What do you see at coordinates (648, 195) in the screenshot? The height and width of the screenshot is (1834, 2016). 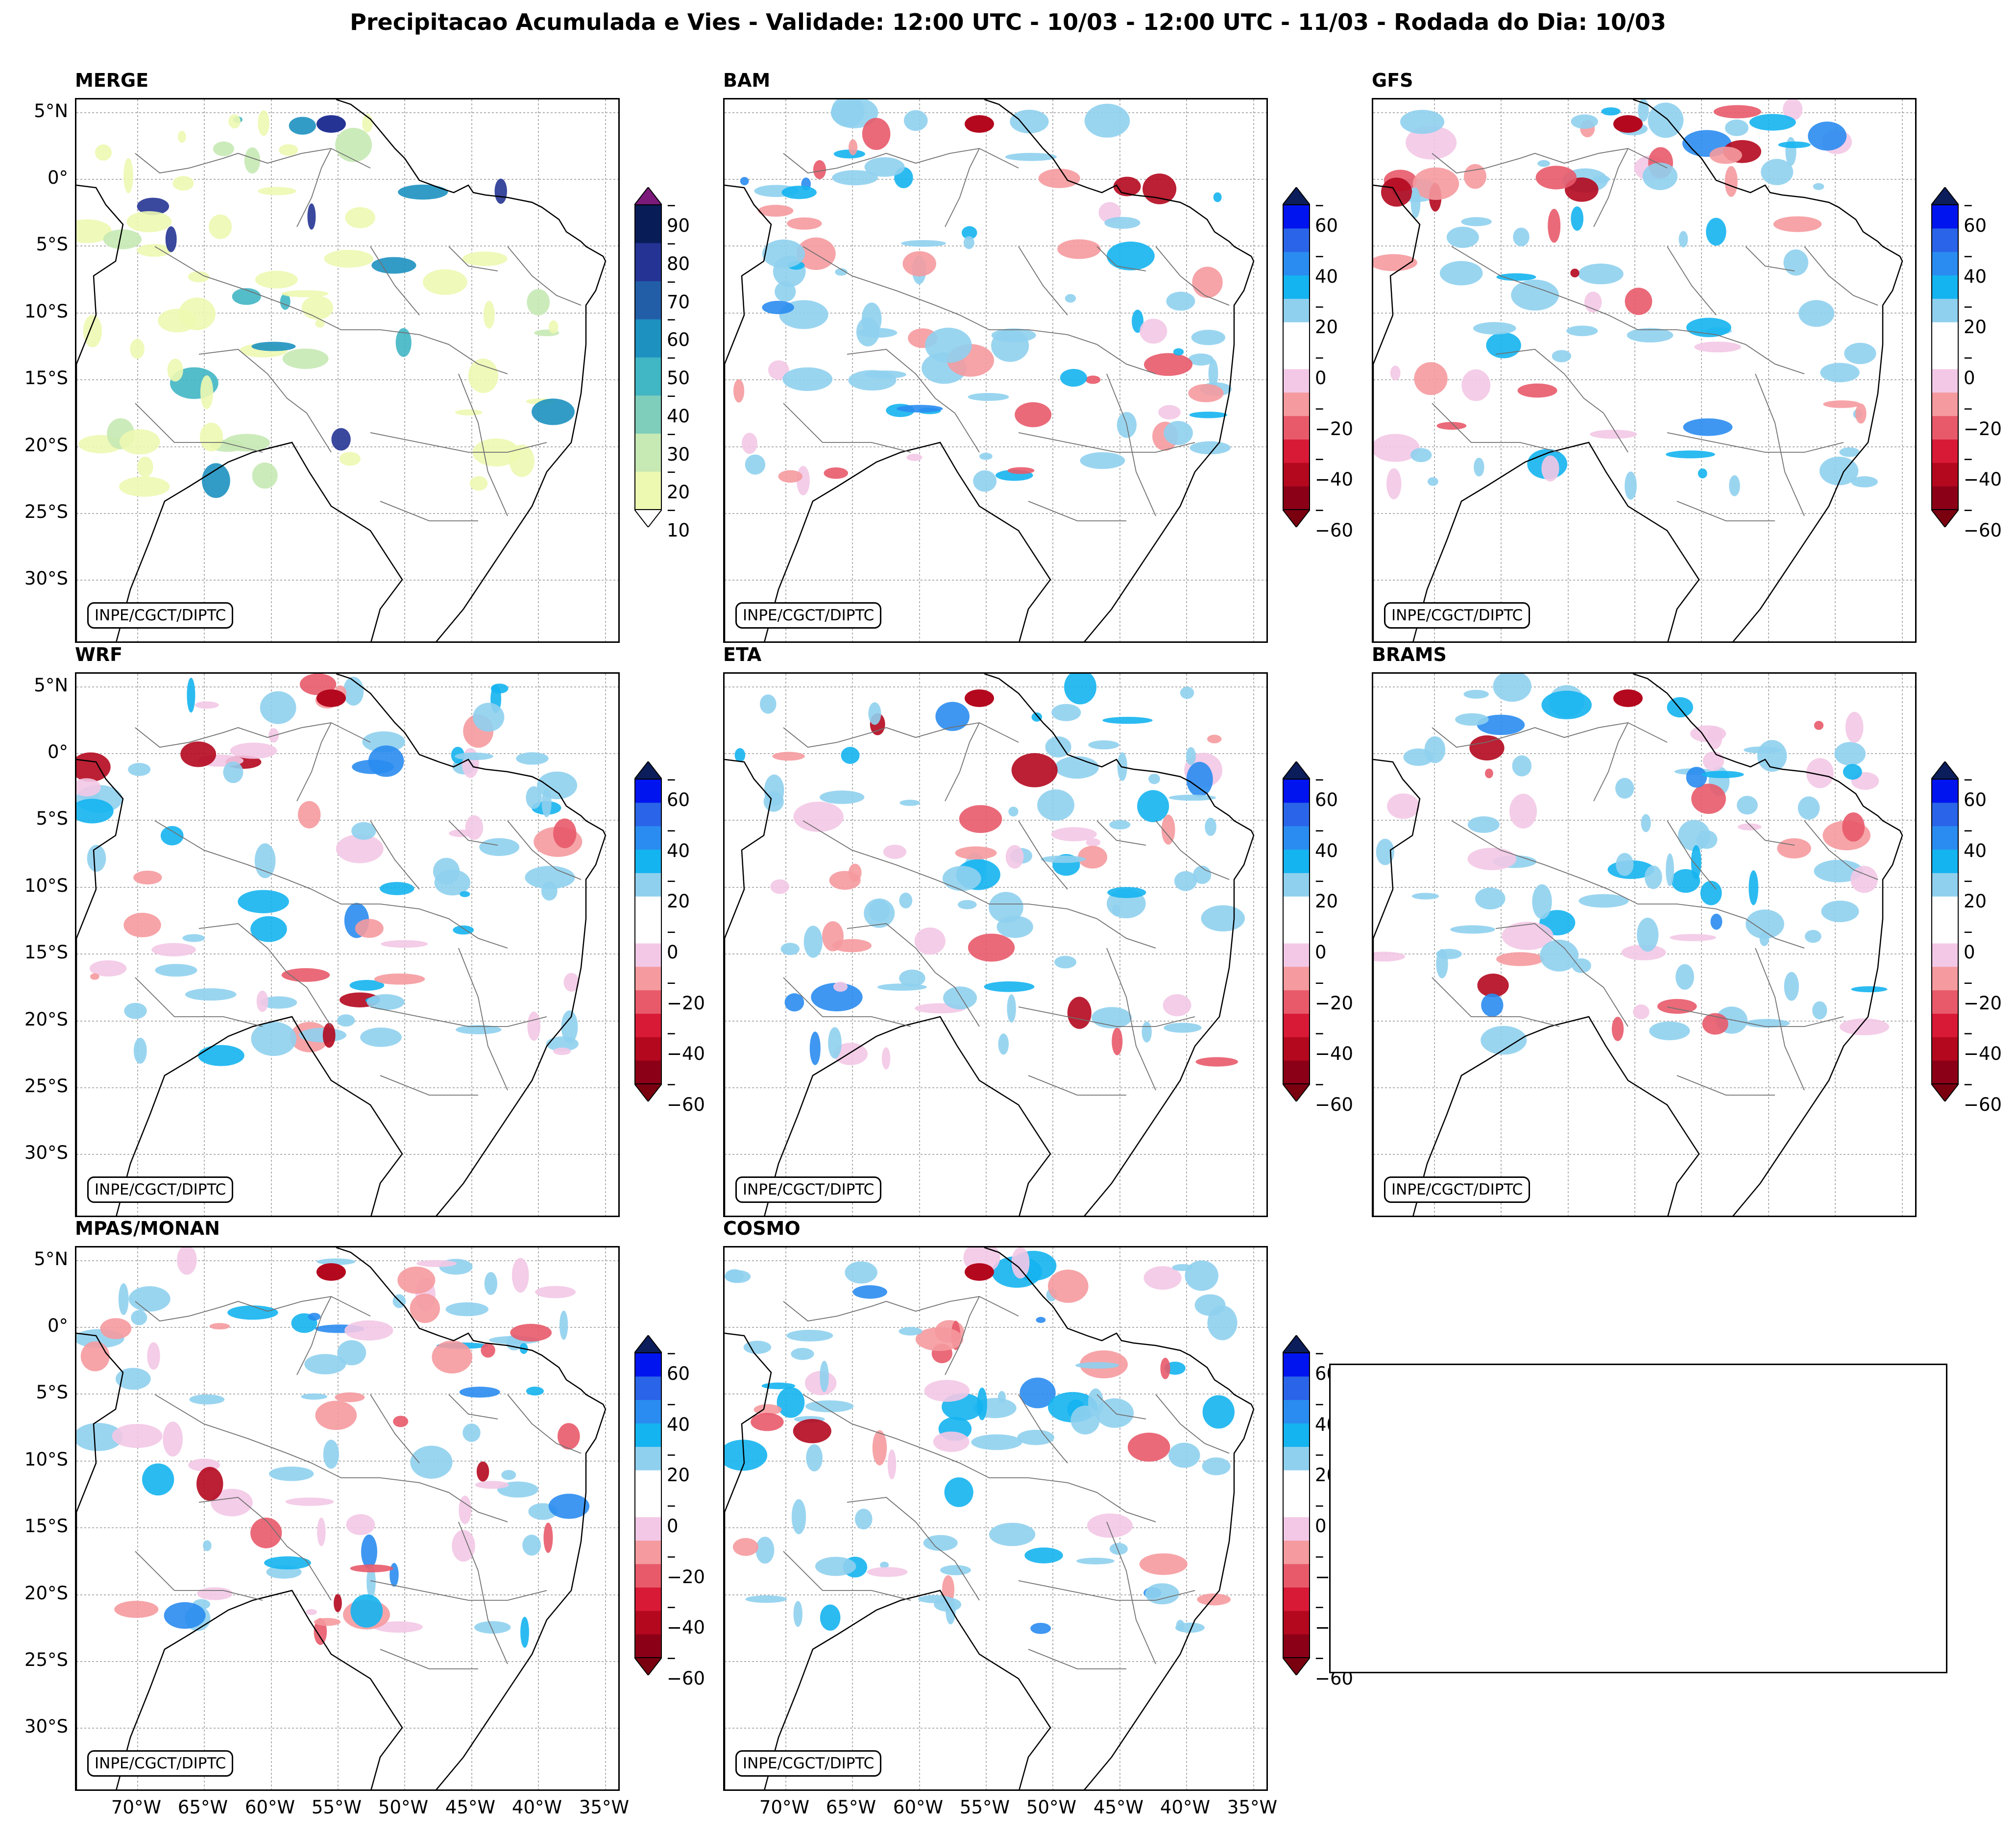 I see `colorbar-extend-max` at bounding box center [648, 195].